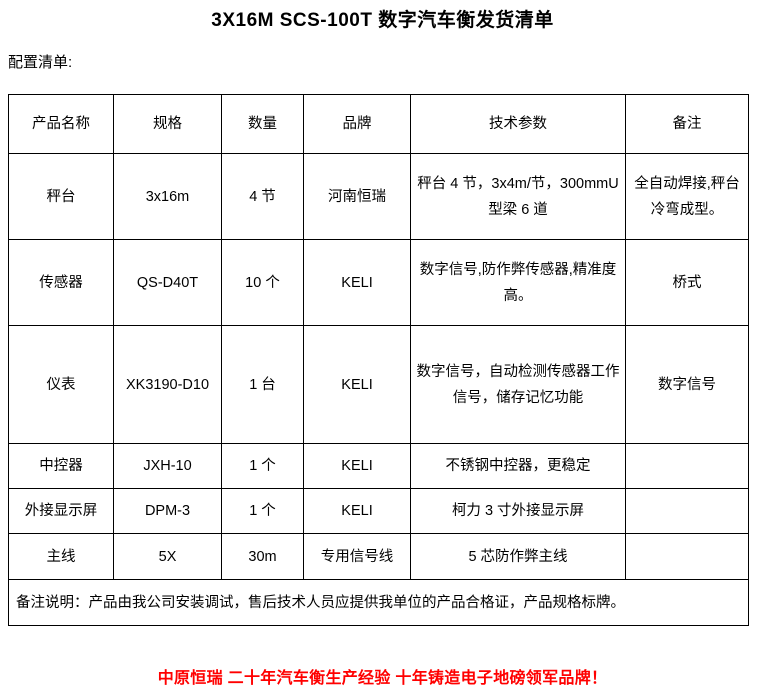  Describe the element at coordinates (262, 124) in the screenshot. I see `column-header-quantity: 数量` at that location.